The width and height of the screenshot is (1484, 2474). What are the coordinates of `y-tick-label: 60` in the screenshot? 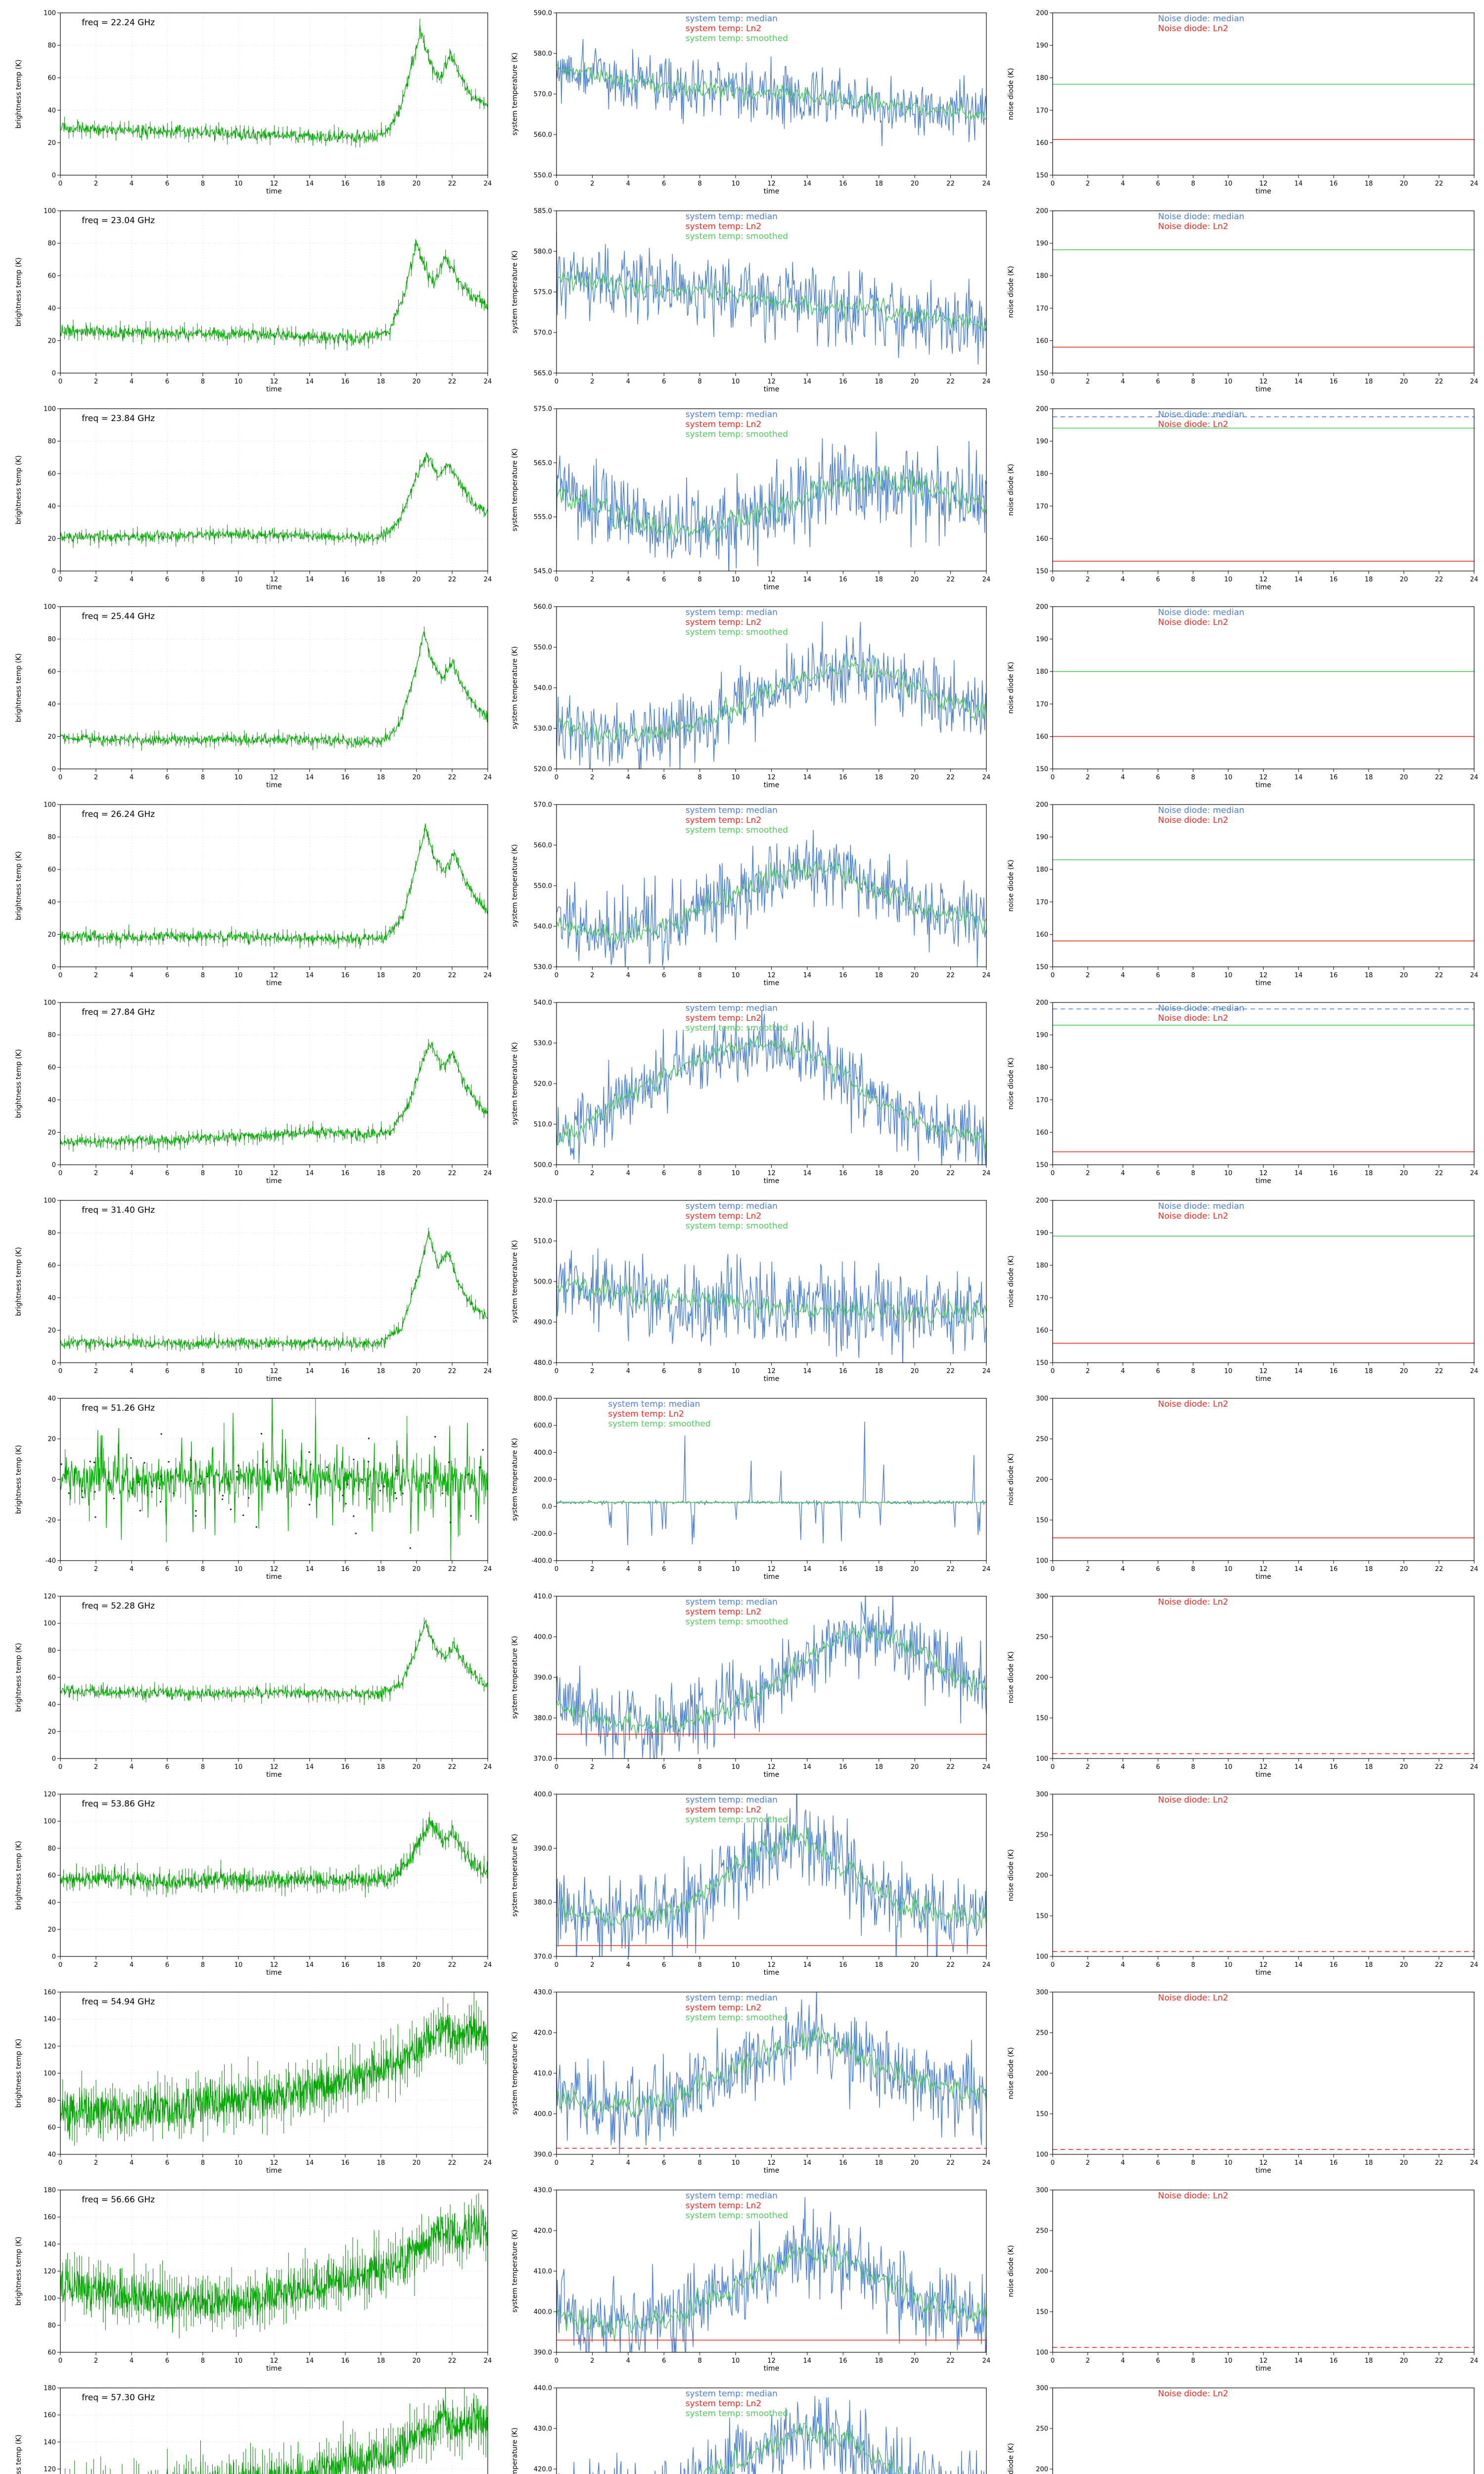 It's located at (51, 277).